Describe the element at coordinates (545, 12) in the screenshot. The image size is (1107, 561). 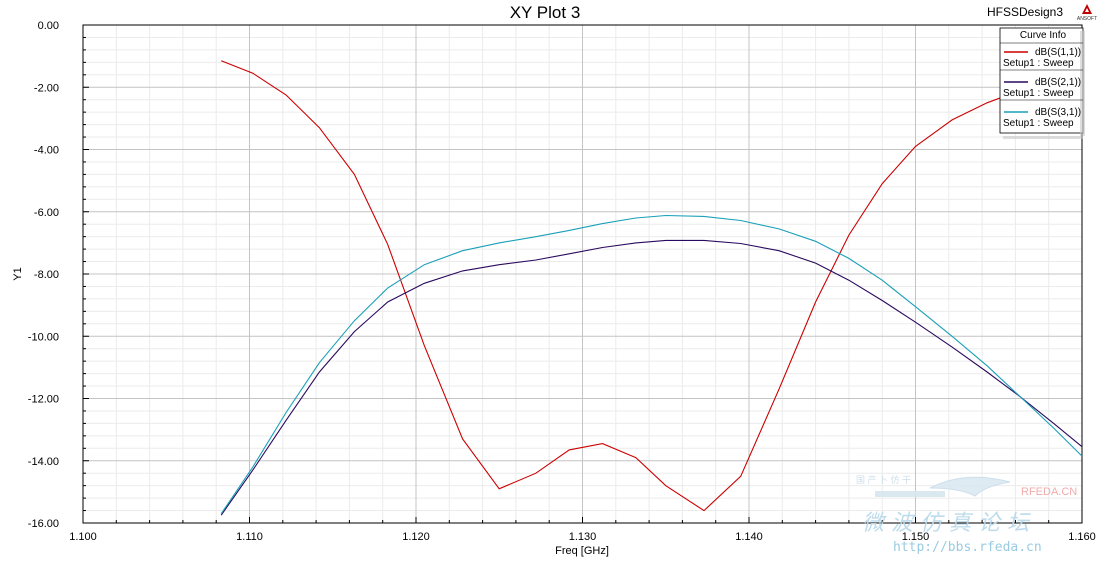
I see `chart-title: XY Plot 3` at that location.